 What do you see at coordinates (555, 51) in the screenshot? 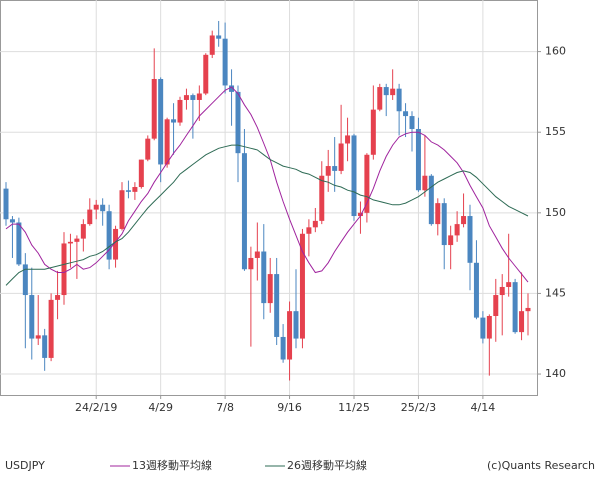
I see `y-tick-label: 160` at bounding box center [555, 51].